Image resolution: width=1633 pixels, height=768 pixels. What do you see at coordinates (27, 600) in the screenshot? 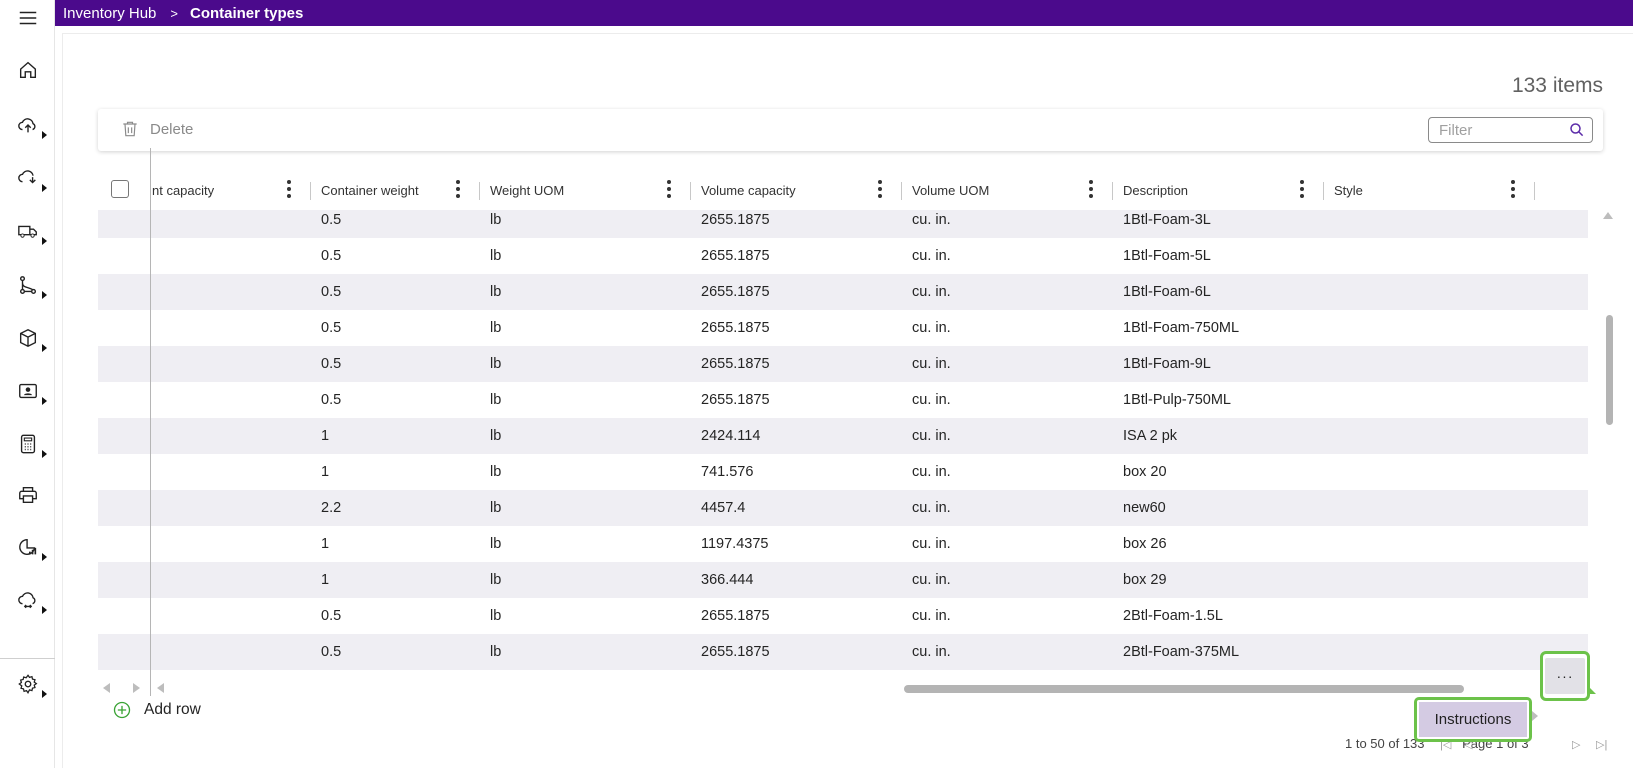
I see `nav-cloud-sync` at bounding box center [27, 600].